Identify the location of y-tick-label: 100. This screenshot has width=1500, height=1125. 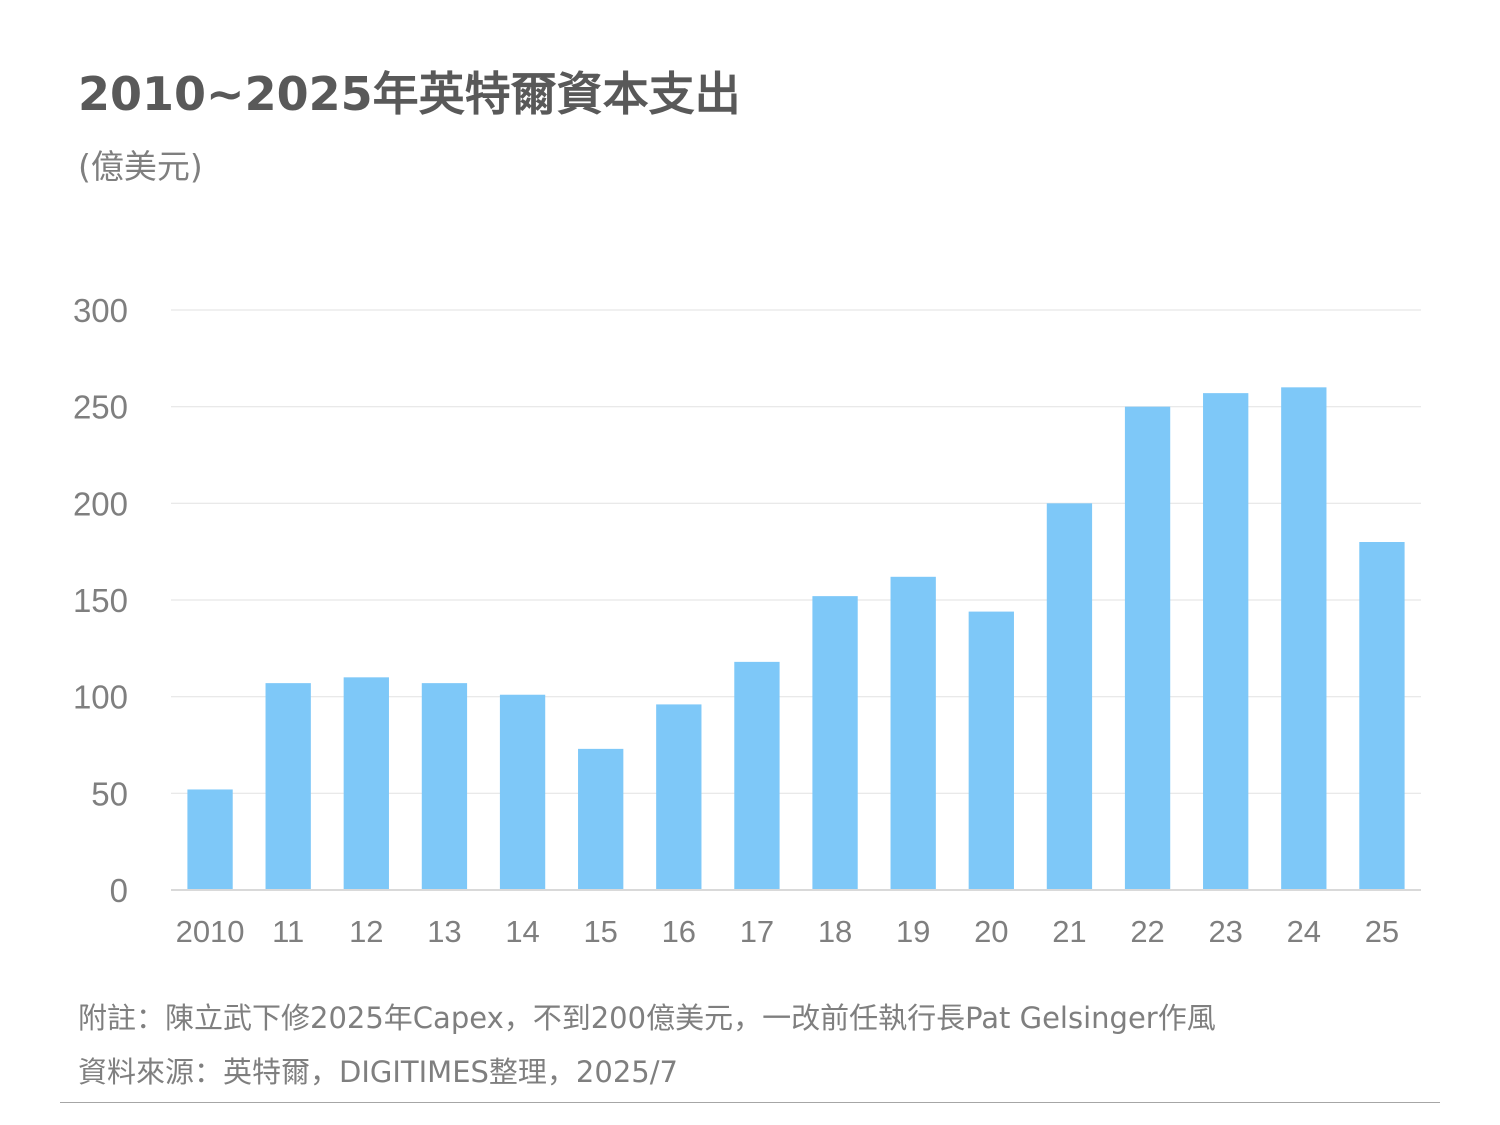
(100, 697).